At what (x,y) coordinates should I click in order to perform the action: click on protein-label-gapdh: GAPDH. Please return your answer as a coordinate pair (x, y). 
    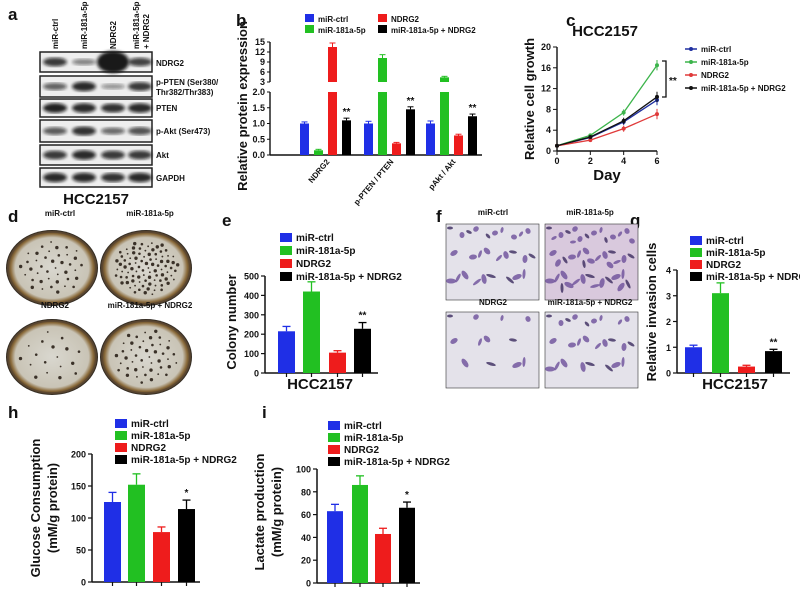
    Looking at the image, I should click on (170, 178).